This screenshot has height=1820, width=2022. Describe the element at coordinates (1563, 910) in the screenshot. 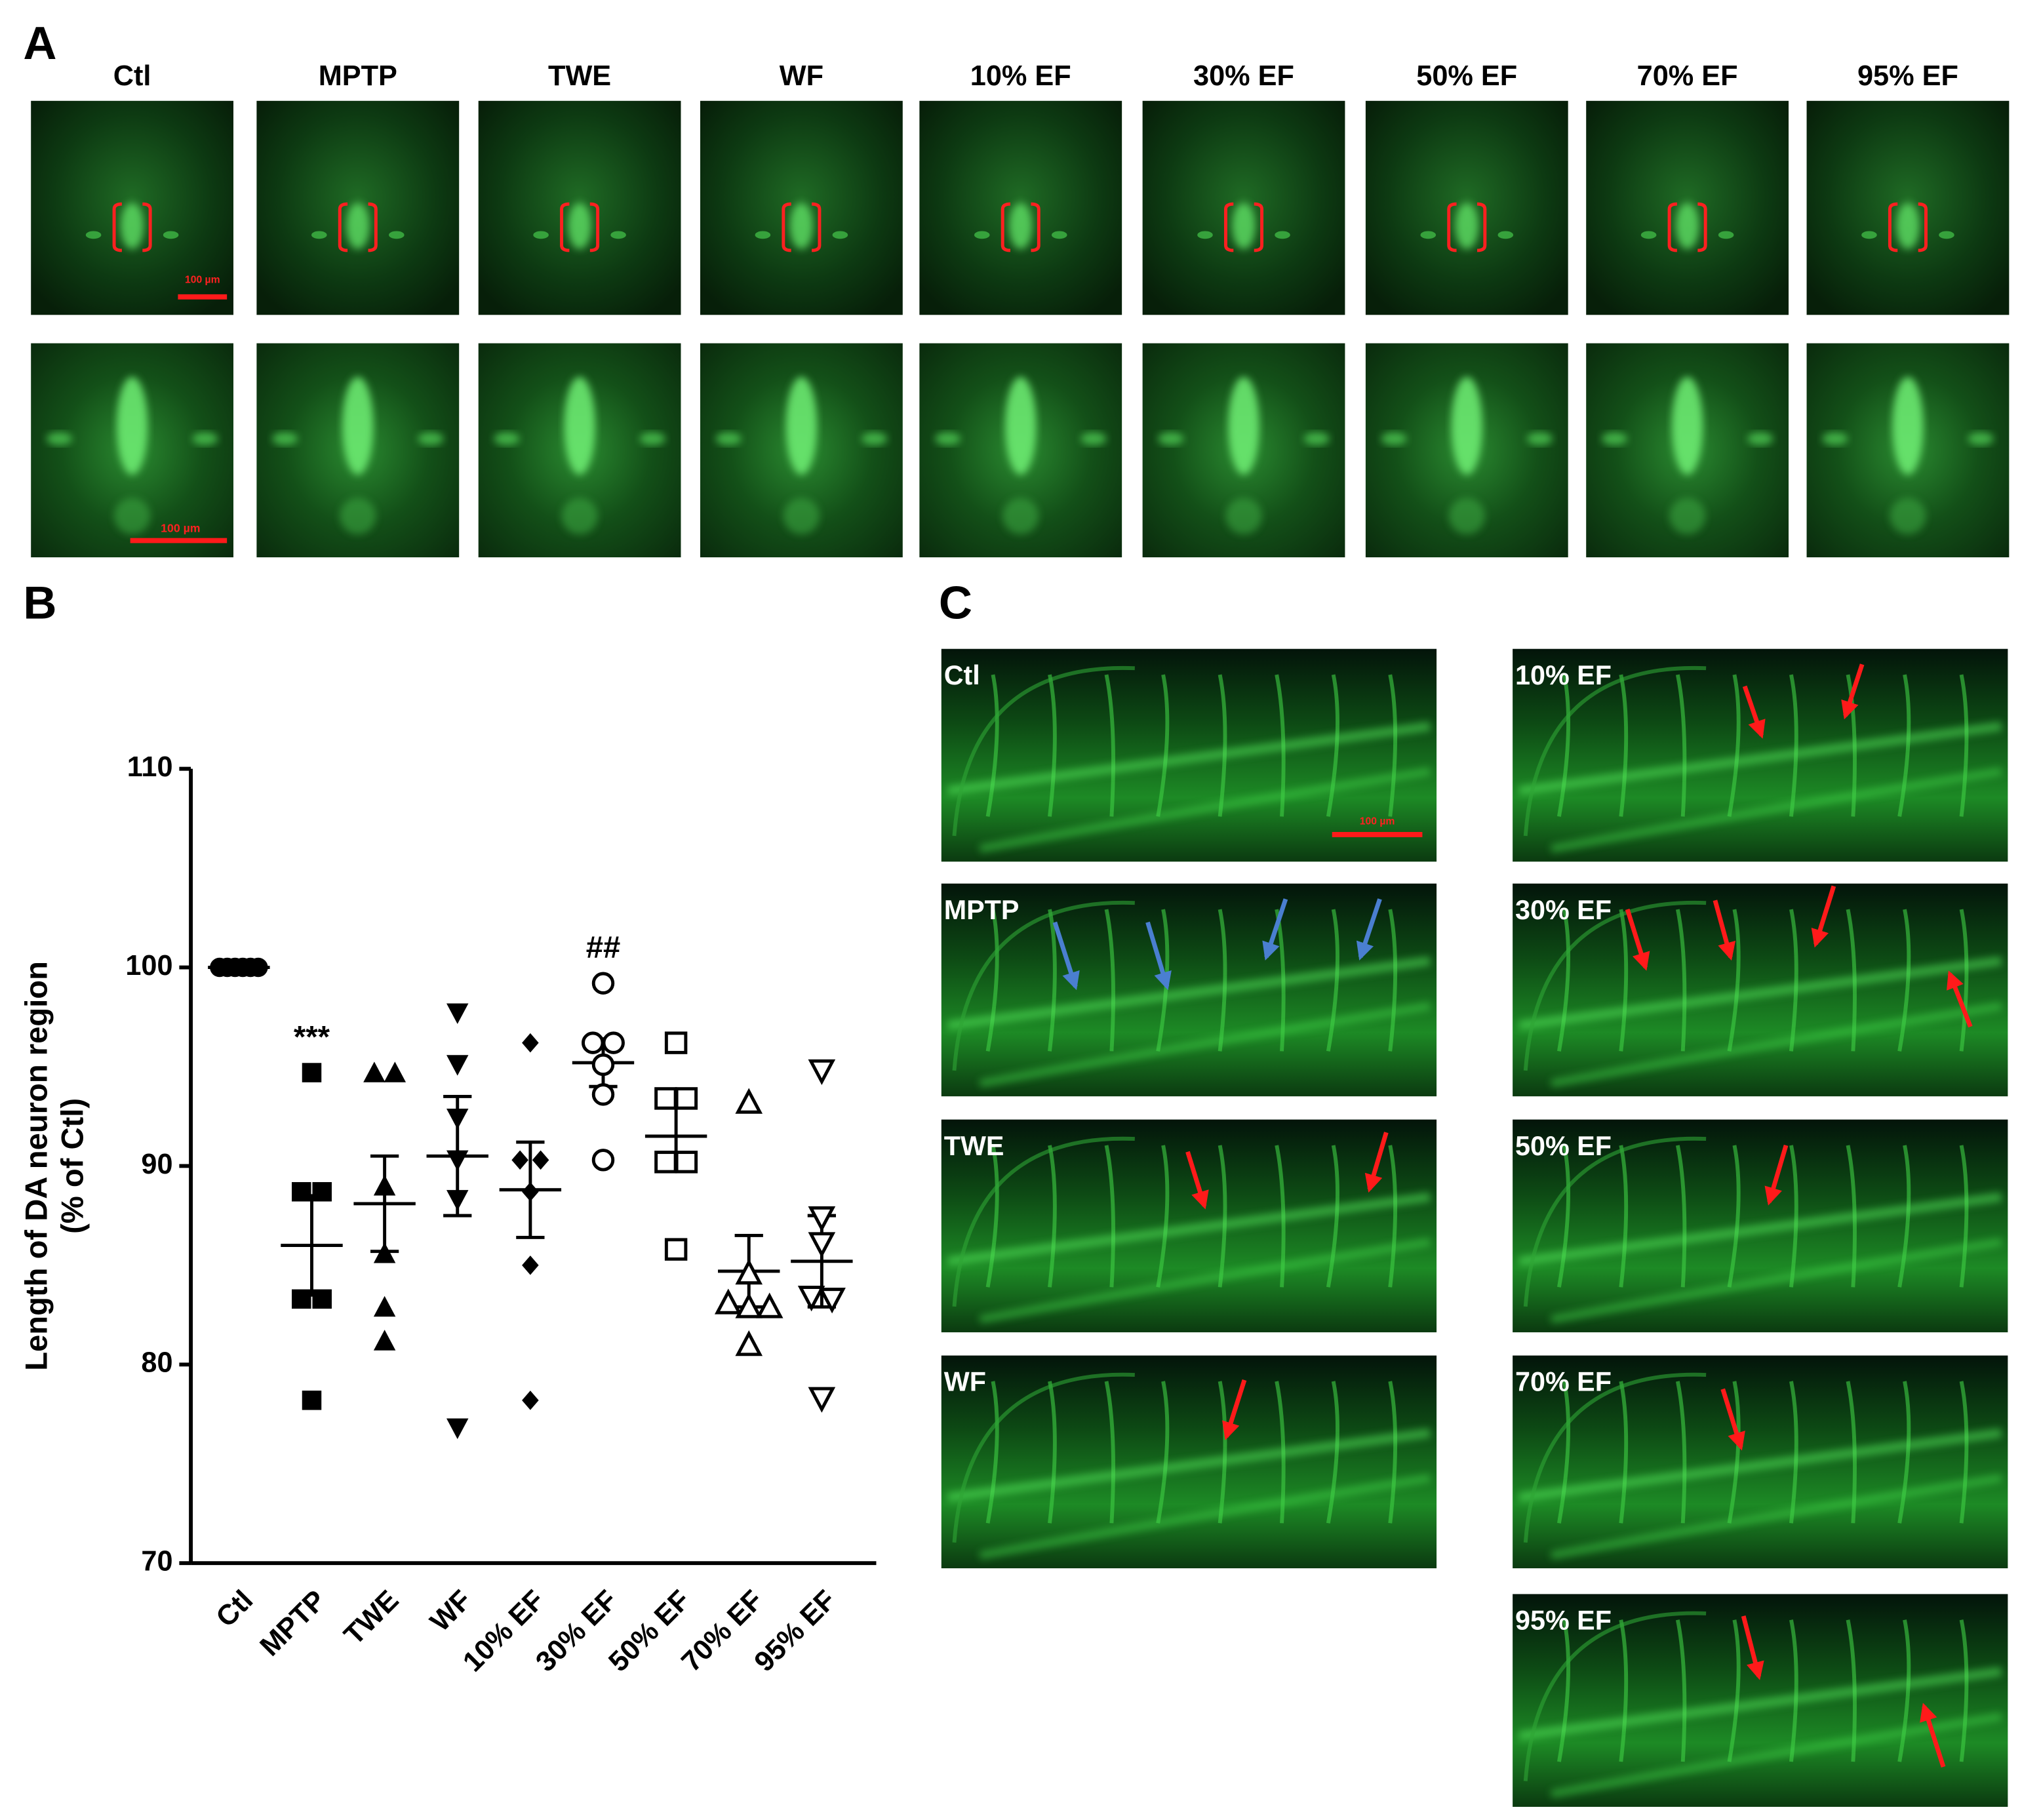

I see `image-label: 30% EF` at that location.